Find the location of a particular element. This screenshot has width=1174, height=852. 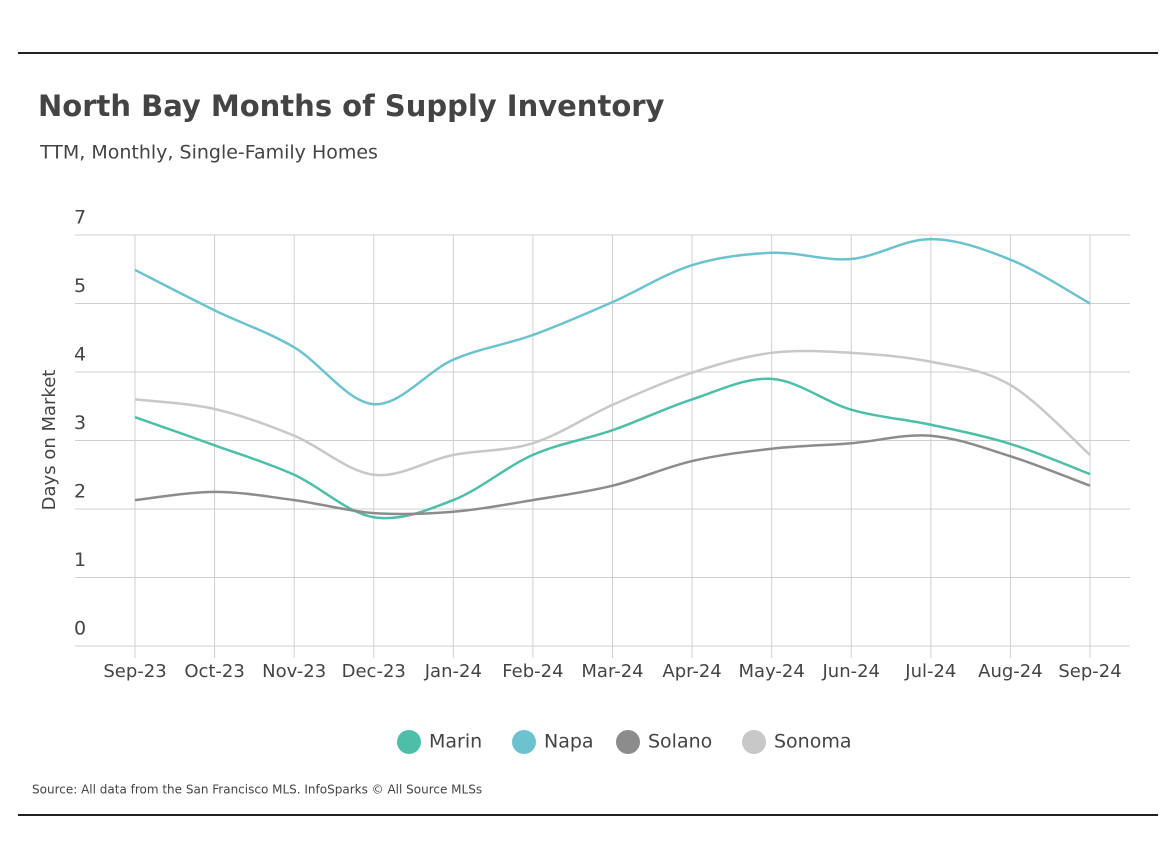

legend-label: Marin is located at coordinates (455, 742).